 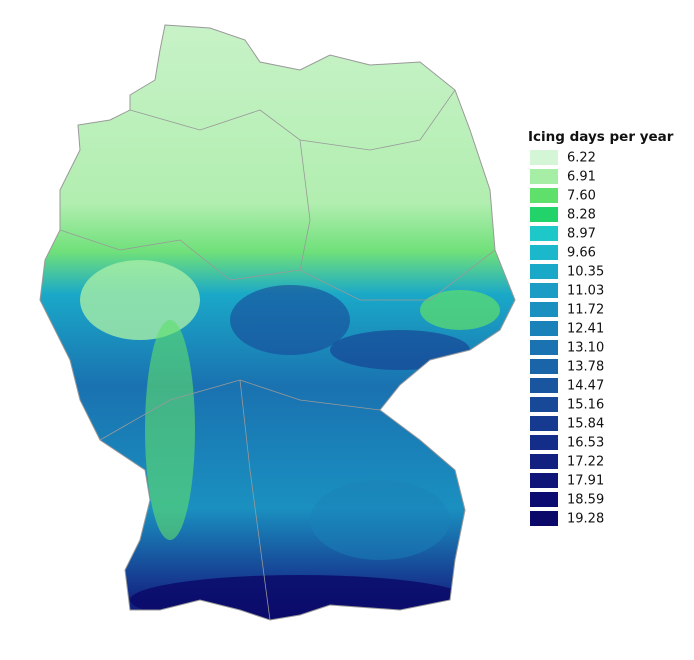 What do you see at coordinates (300, 597) in the screenshot?
I see `alpine-region` at bounding box center [300, 597].